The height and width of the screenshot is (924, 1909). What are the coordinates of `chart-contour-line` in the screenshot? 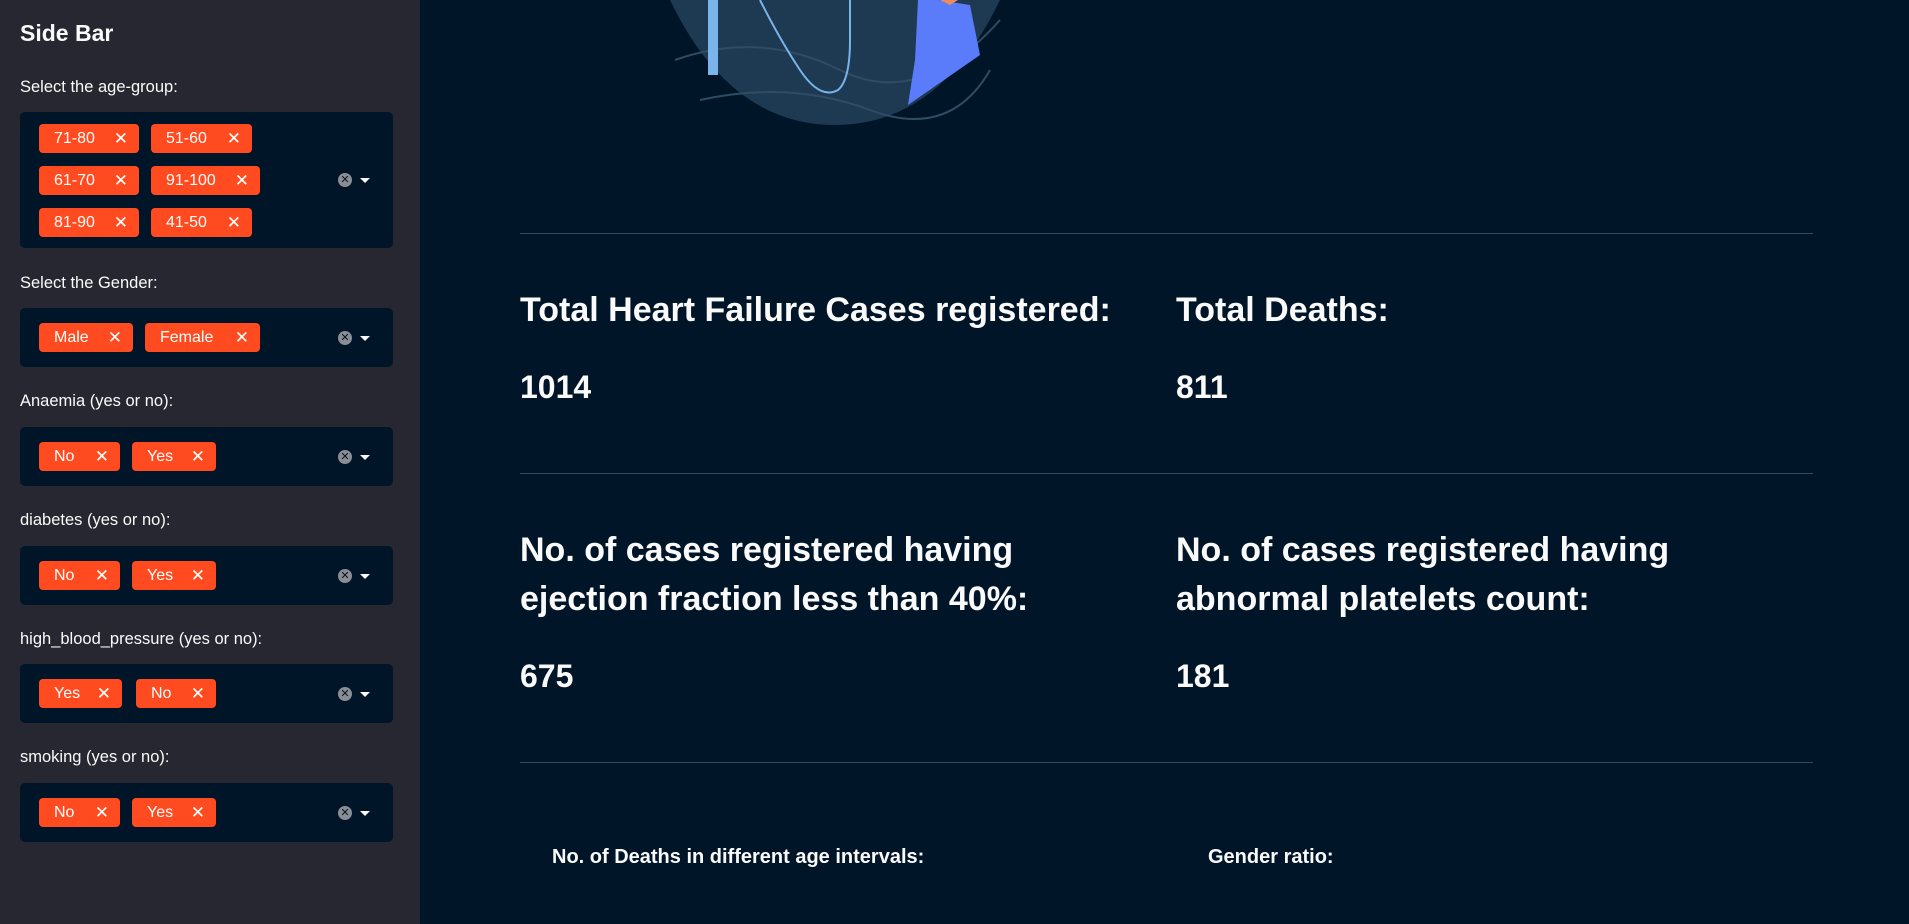 It's located at (845, 94).